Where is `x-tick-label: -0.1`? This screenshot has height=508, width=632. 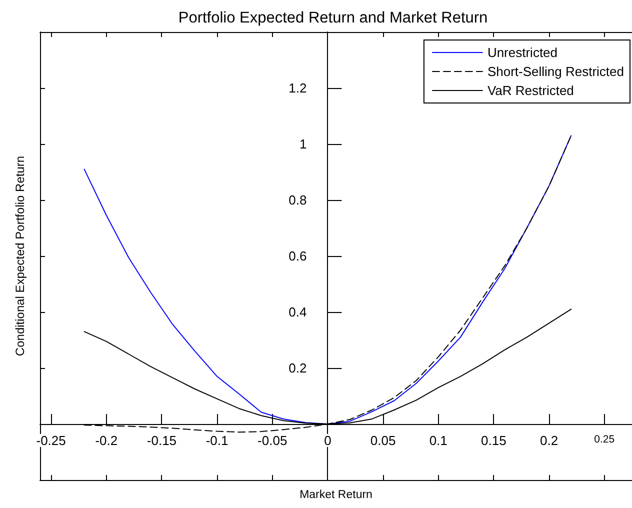
x-tick-label: -0.1 is located at coordinates (217, 440).